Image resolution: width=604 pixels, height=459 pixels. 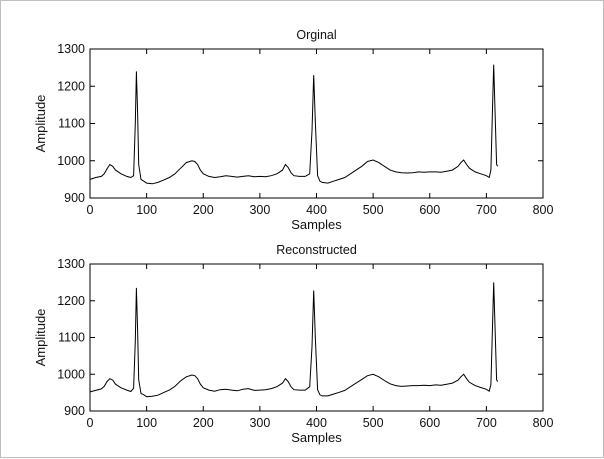 I want to click on plot-title-2: Reconstructed, so click(x=316, y=250).